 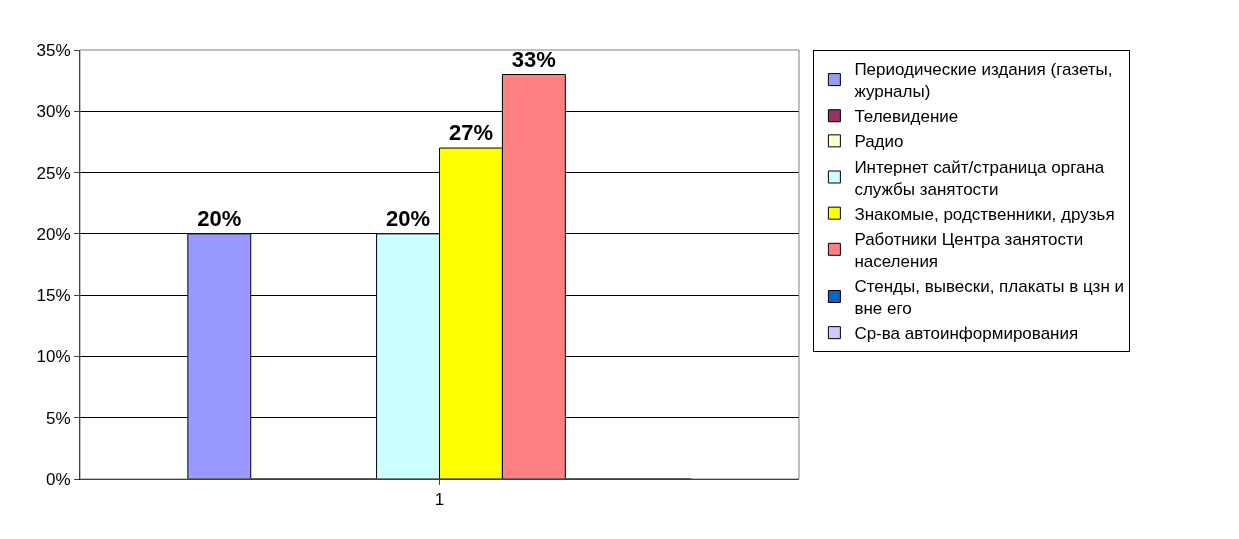 What do you see at coordinates (983, 81) in the screenshot?
I see `legend-label: Периодические издания (газеты, журналы)` at bounding box center [983, 81].